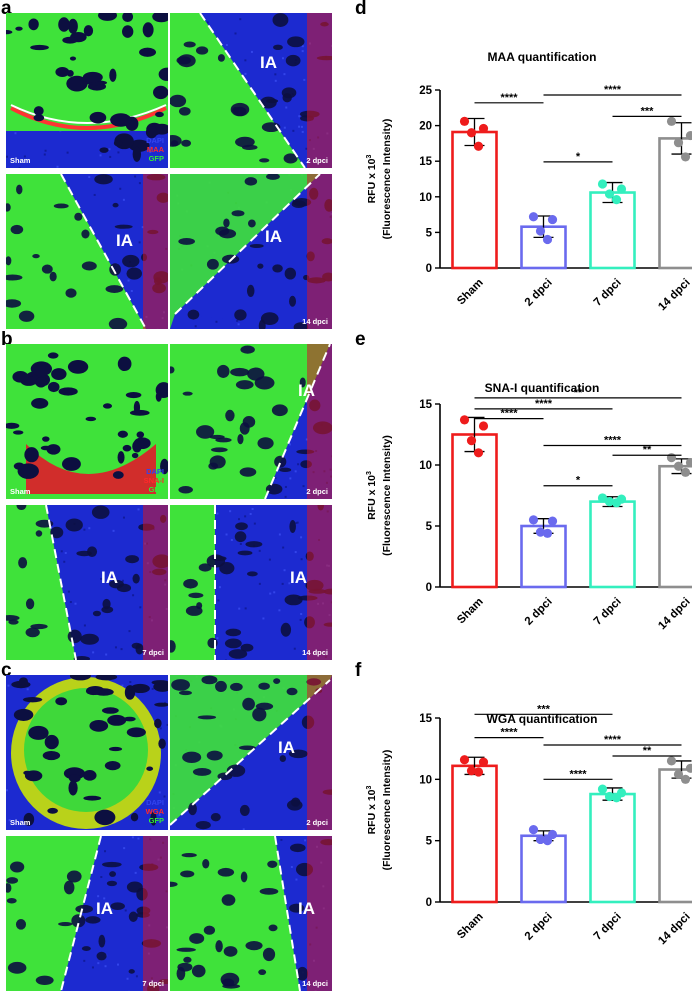 This screenshot has width=692, height=996. I want to click on stain-legend-sna-i: SNA-I, so click(154, 480).